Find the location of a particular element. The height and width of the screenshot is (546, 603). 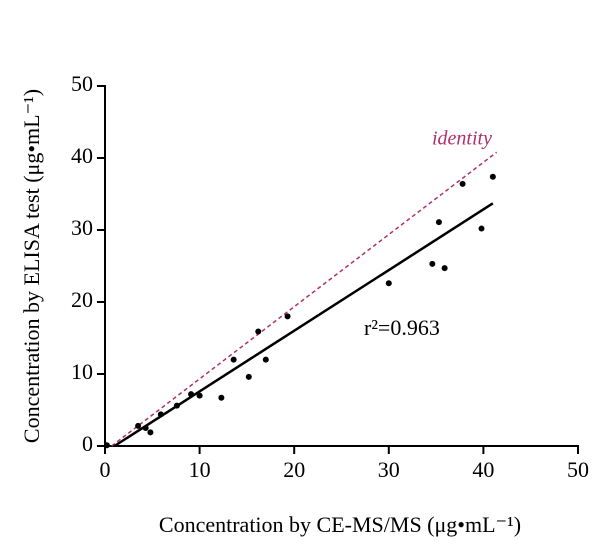

y-tick-label: 30 is located at coordinates (82, 227).